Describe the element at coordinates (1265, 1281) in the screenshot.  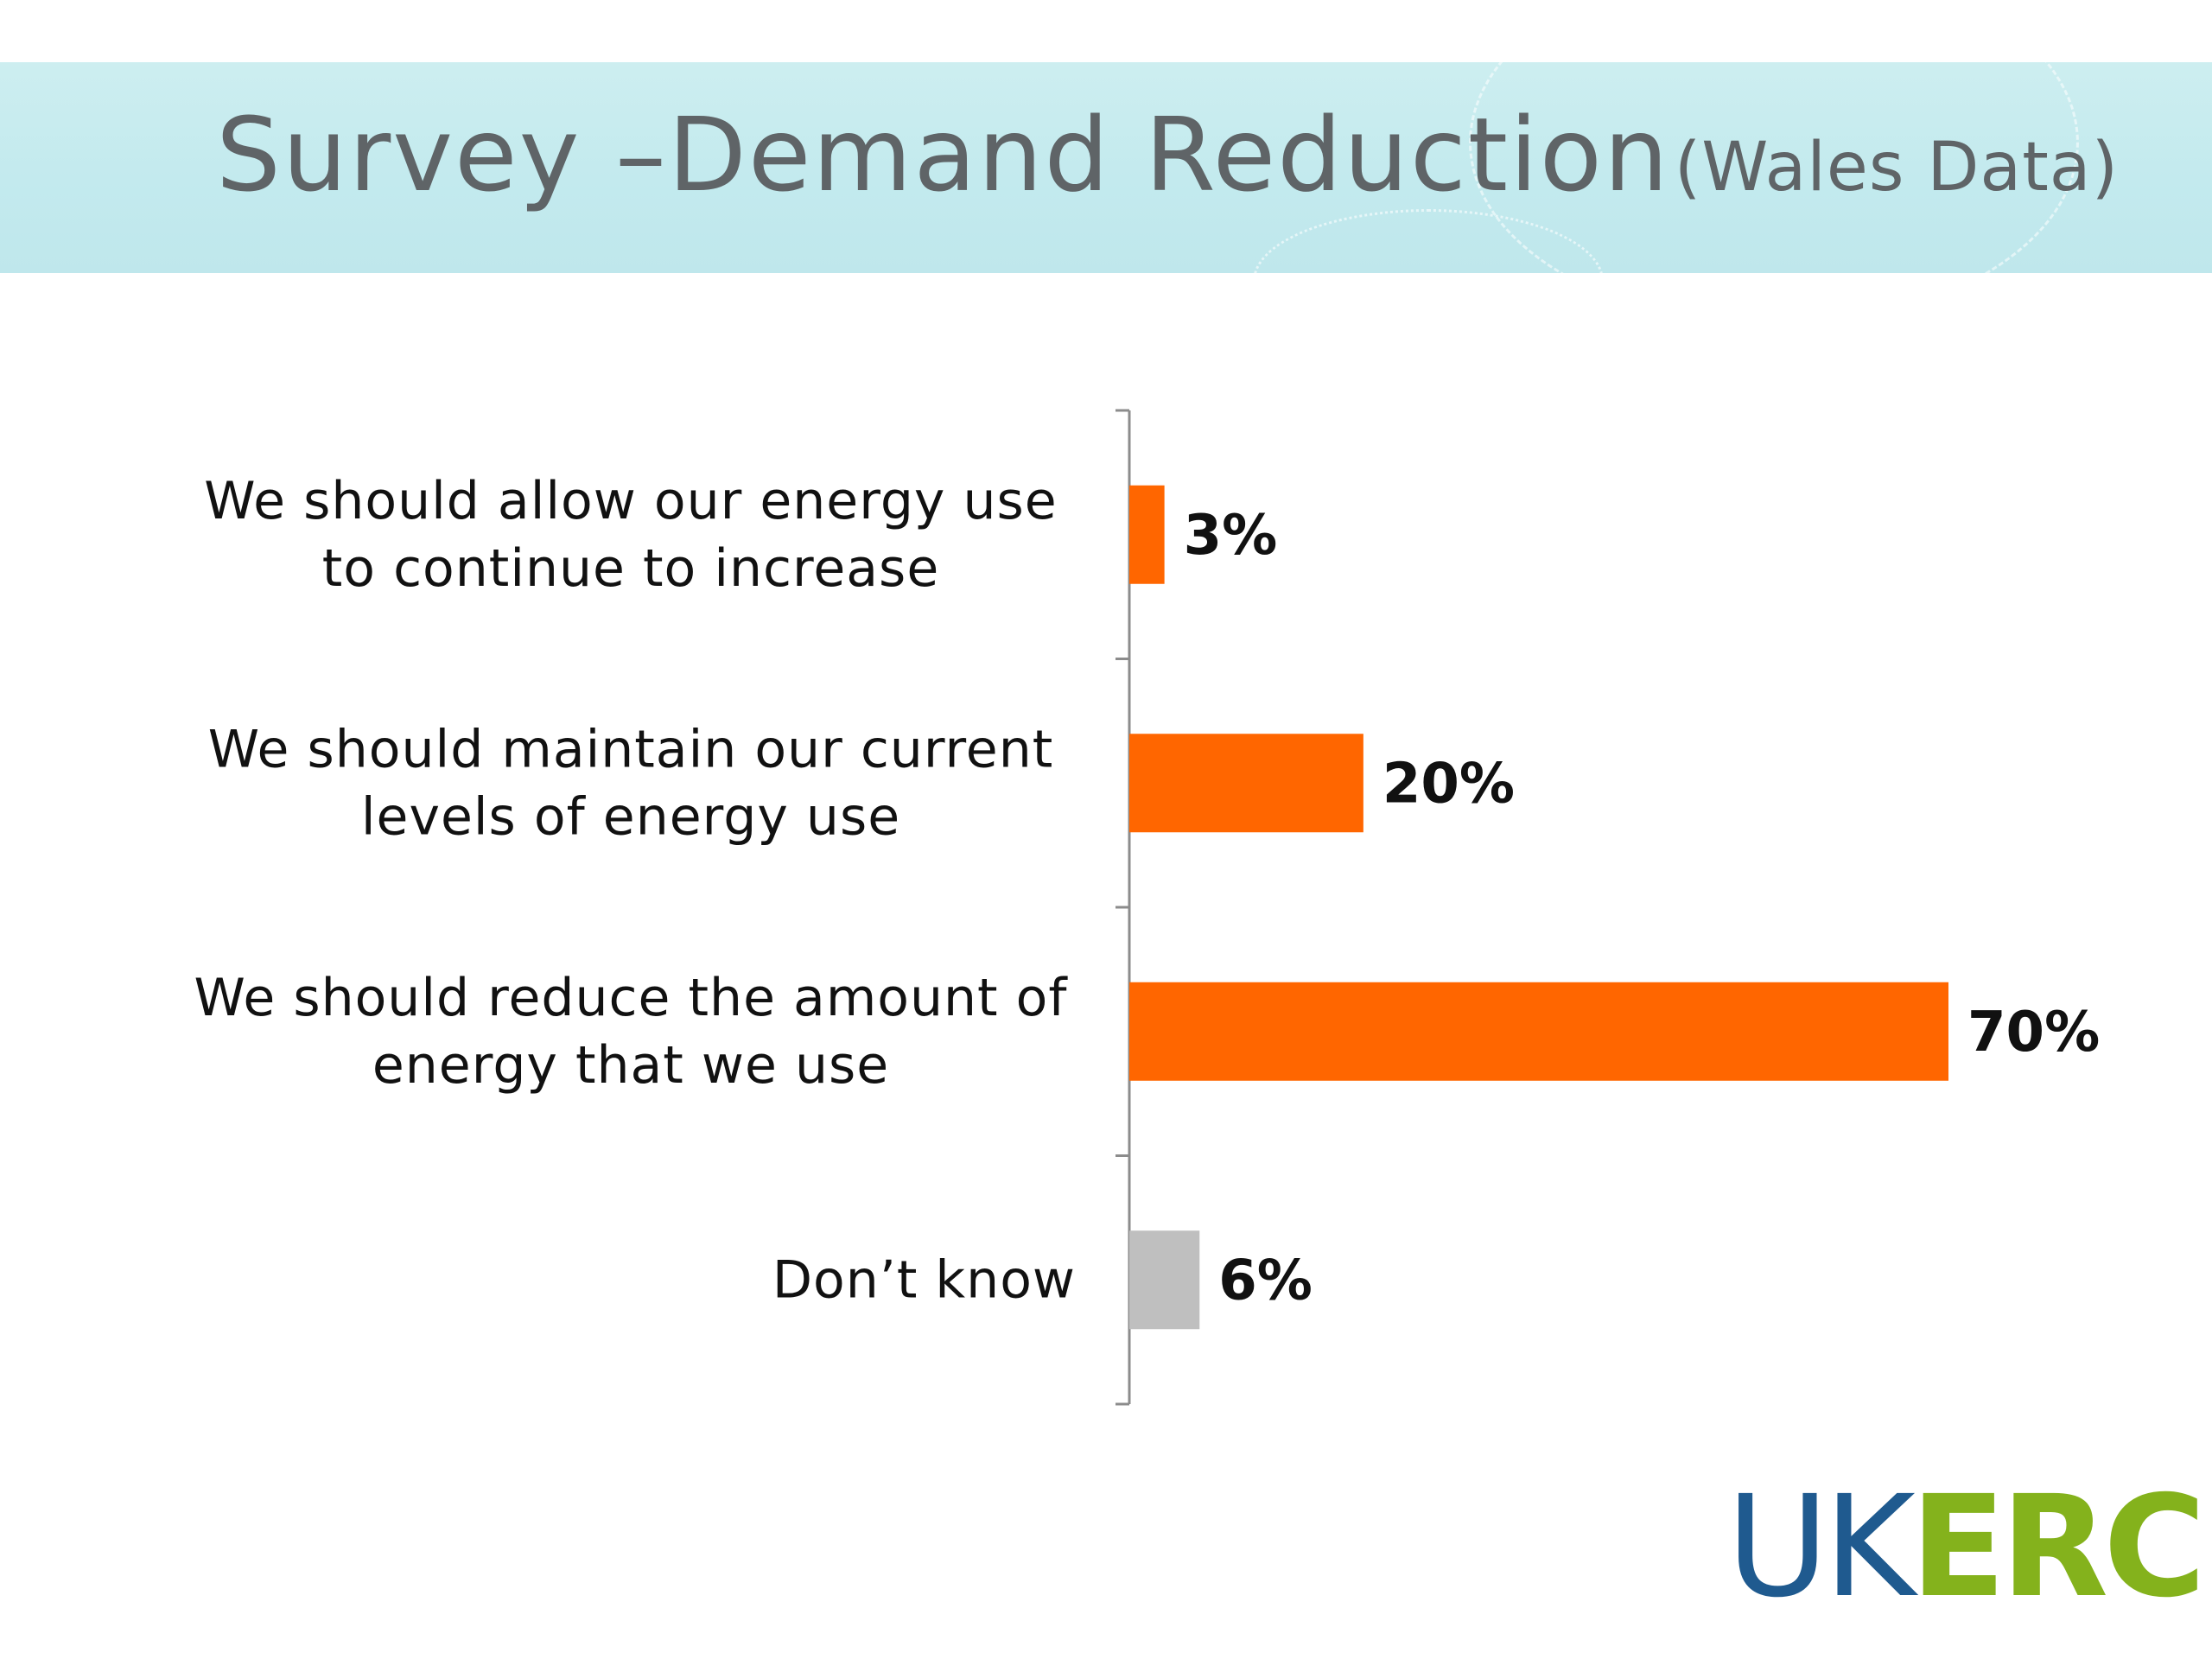
I see `value-label-4: 6%` at that location.